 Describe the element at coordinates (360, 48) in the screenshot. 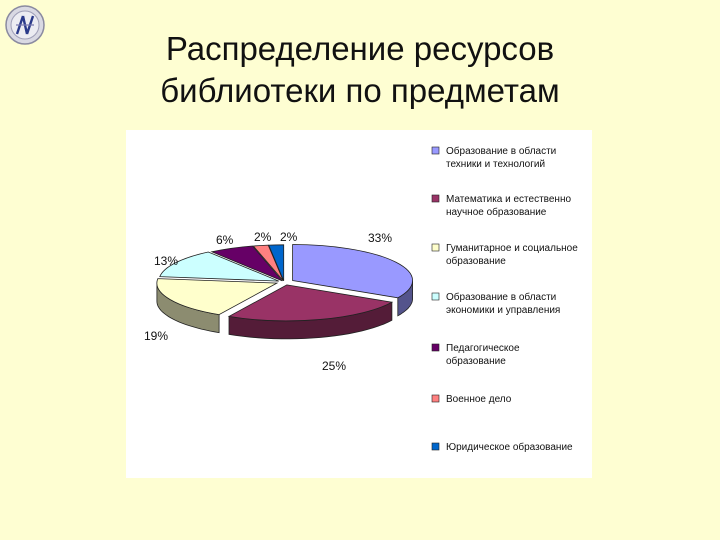

I see `title-line-1: Распределение ресурсов` at that location.